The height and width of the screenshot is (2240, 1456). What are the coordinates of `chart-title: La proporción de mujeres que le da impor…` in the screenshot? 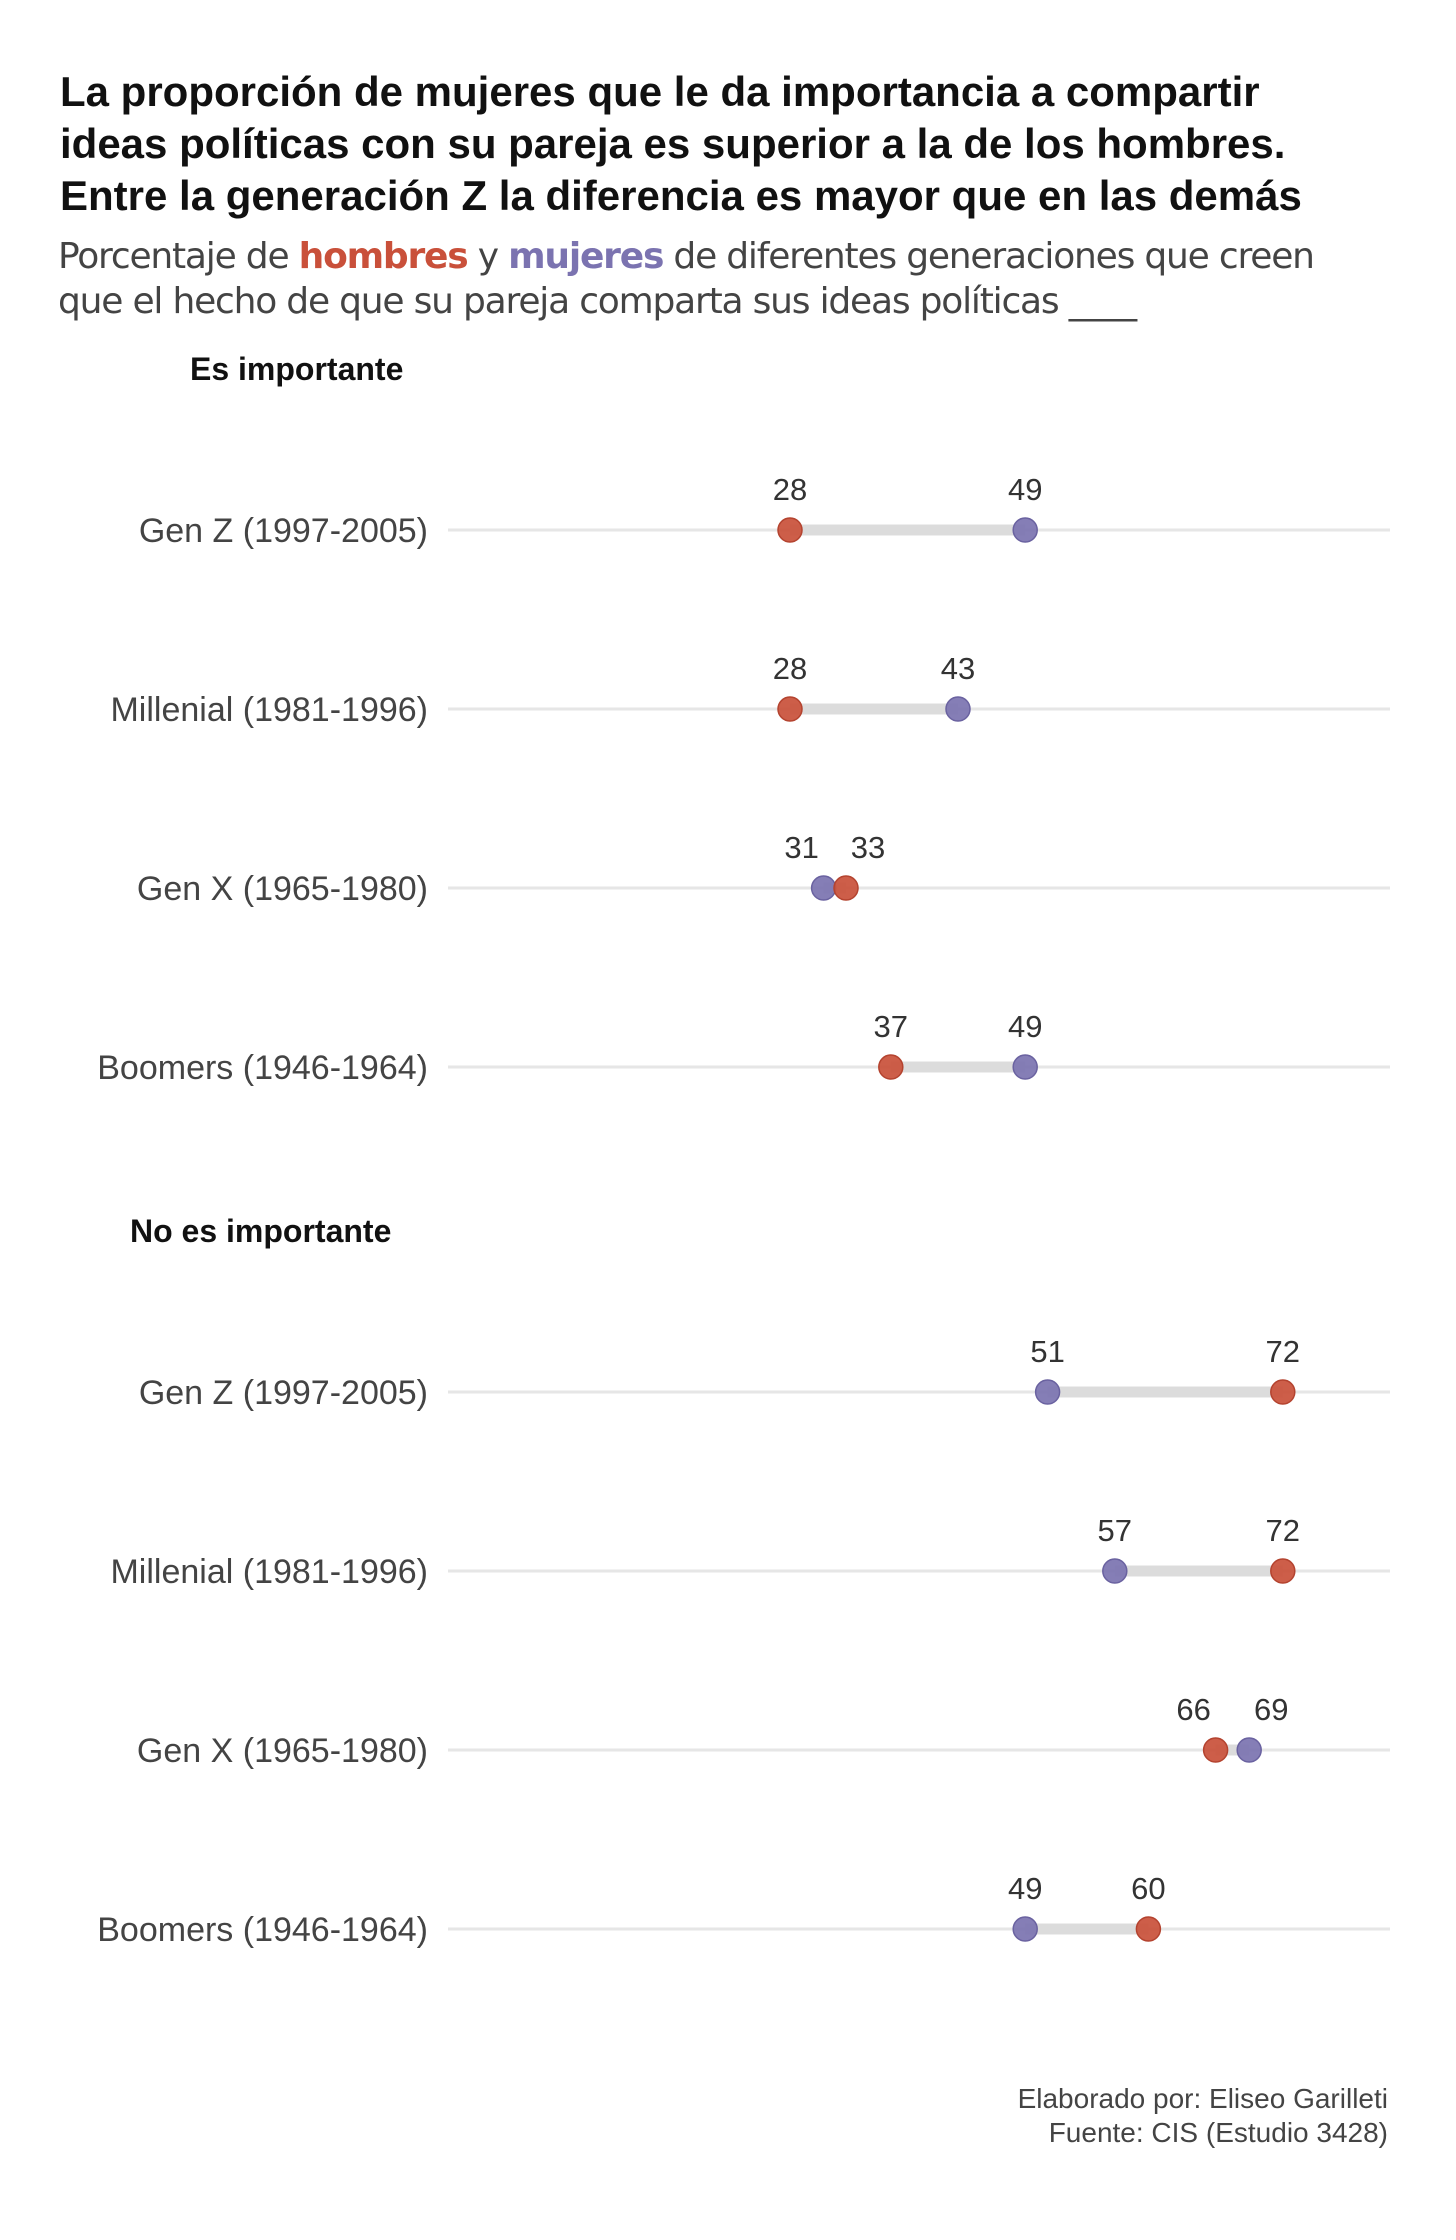 It's located at (740, 144).